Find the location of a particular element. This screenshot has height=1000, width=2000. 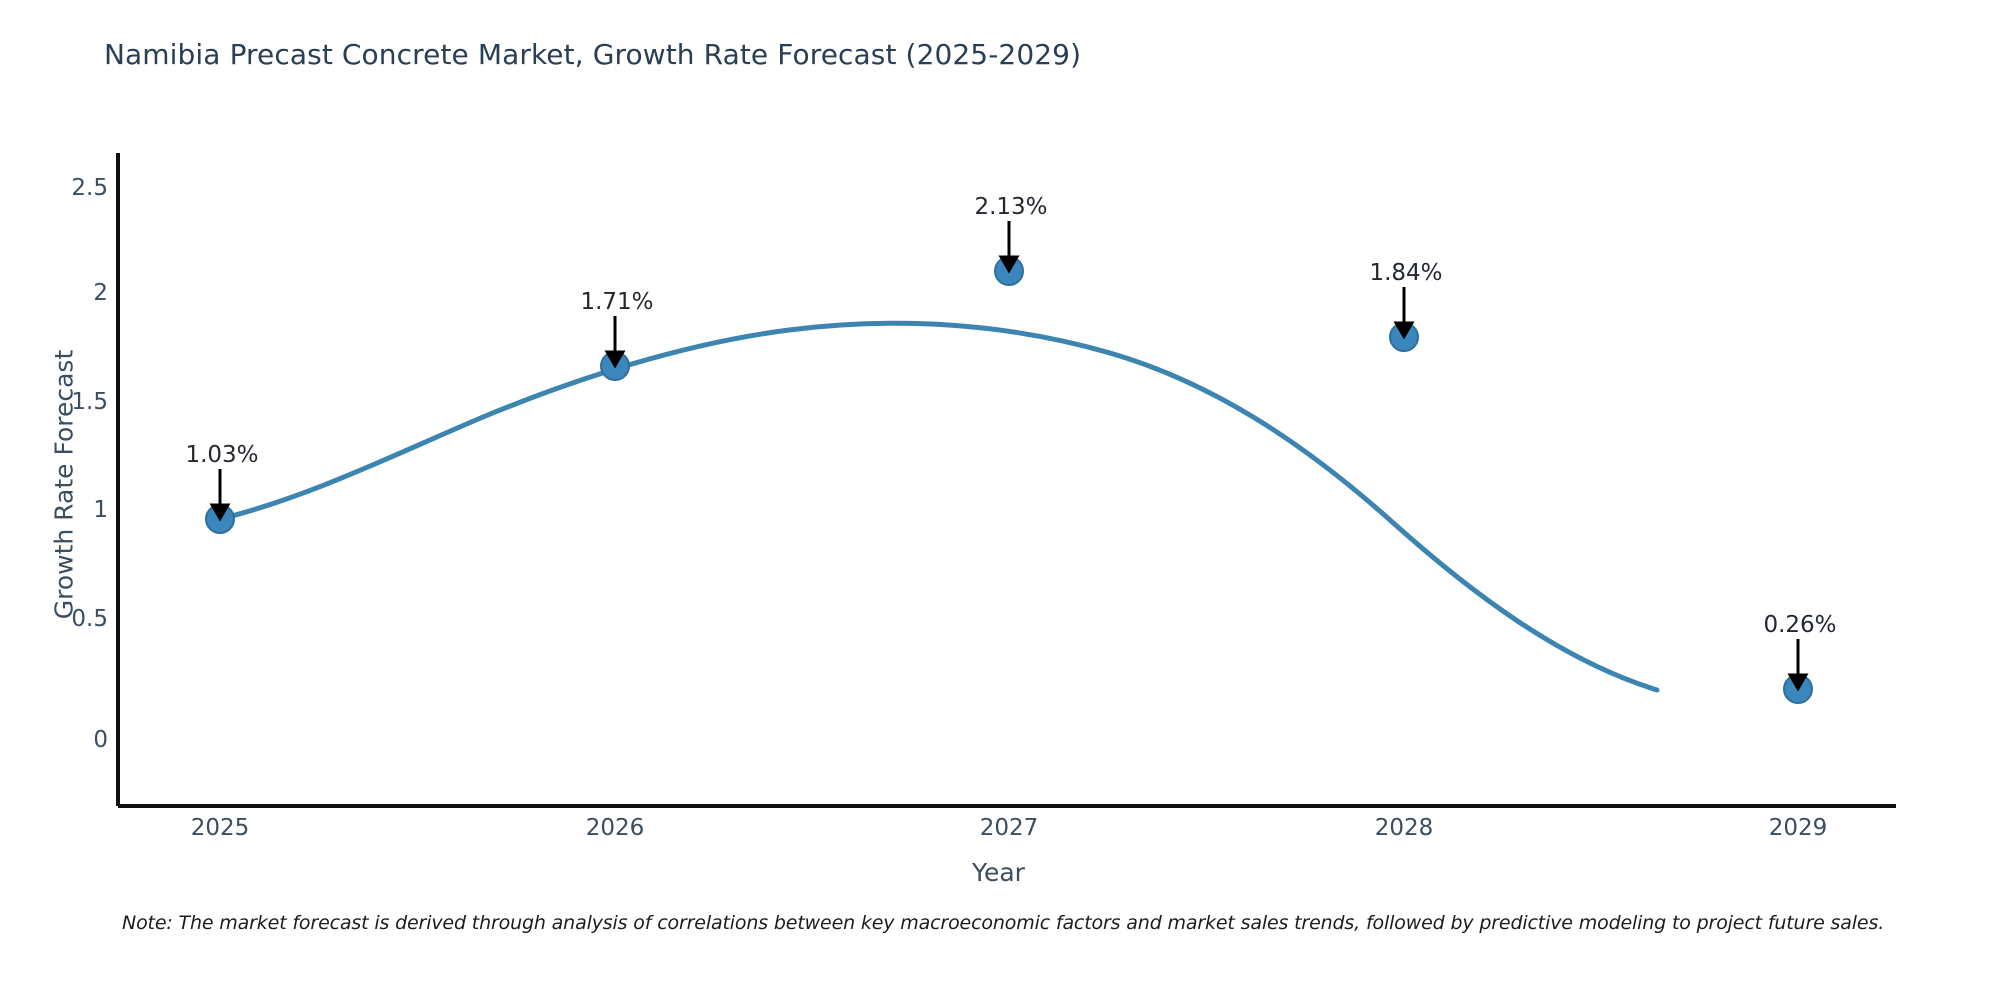

data-label-2027: 2.13% is located at coordinates (1011, 207).